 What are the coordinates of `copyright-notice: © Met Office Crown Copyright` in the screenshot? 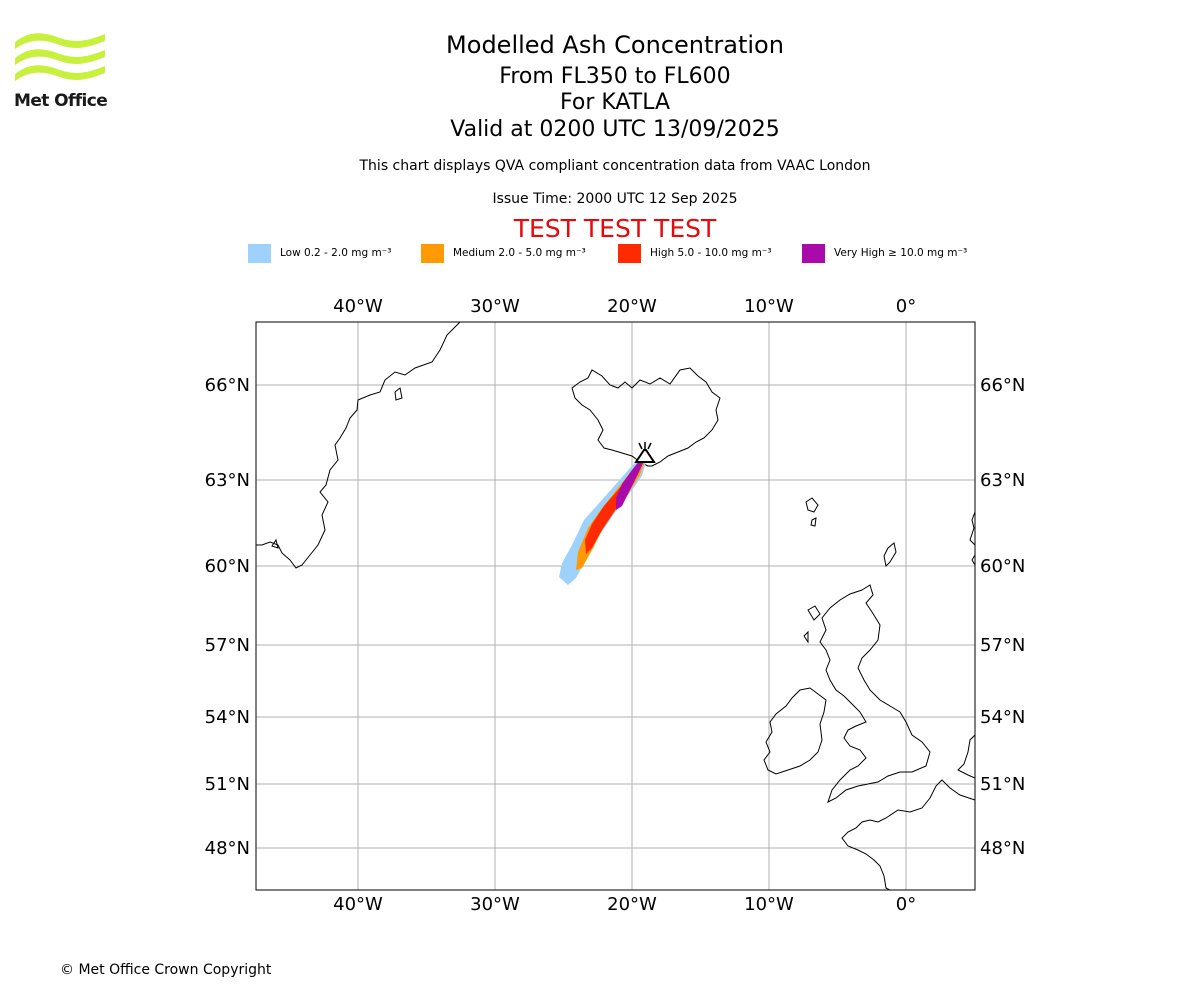 It's located at (166, 970).